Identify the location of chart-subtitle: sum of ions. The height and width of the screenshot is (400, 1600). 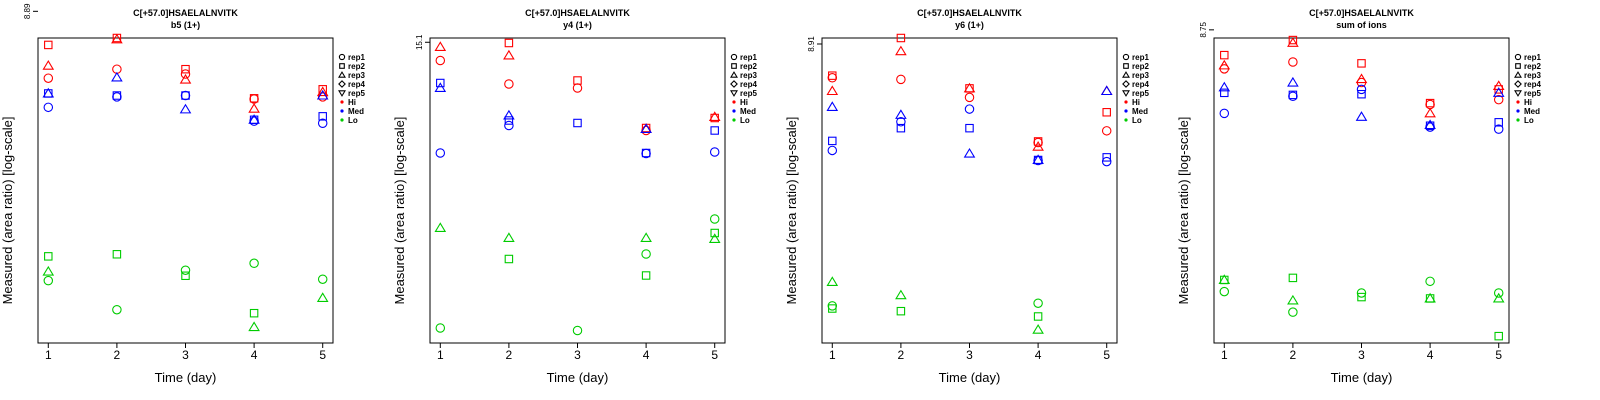
(1361, 25).